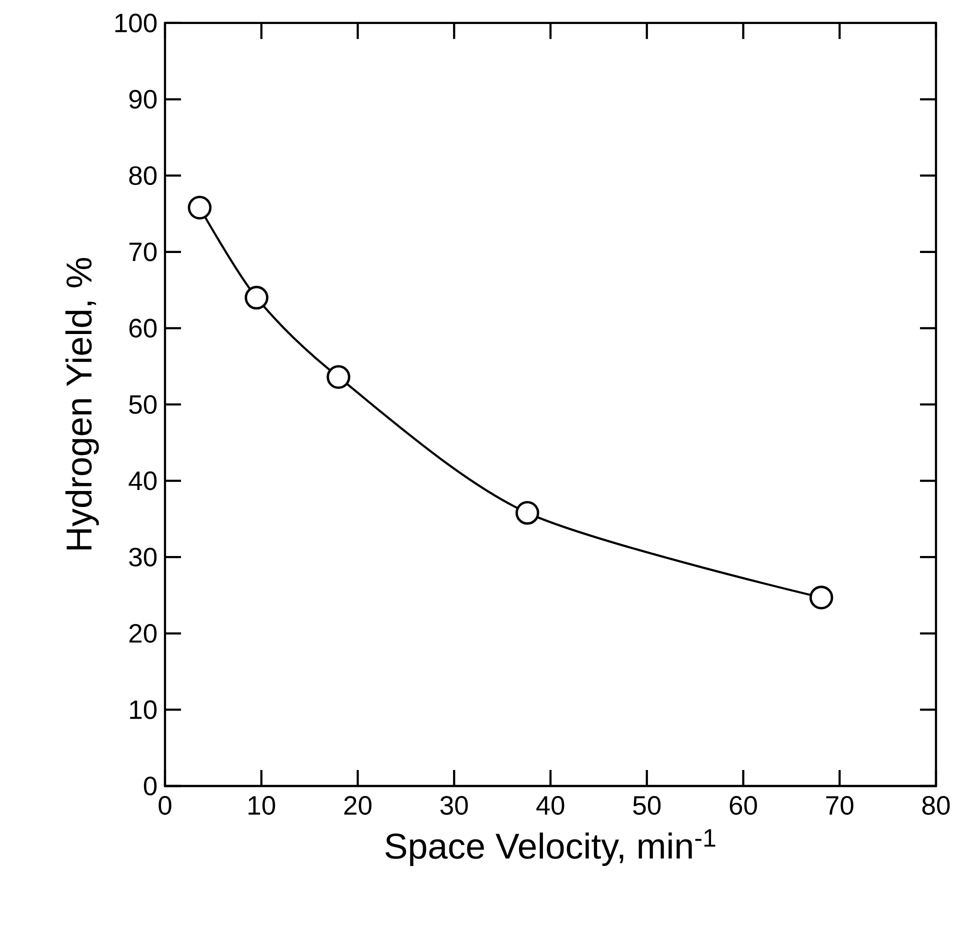 The height and width of the screenshot is (927, 967). I want to click on y-tick-label: 20, so click(143, 633).